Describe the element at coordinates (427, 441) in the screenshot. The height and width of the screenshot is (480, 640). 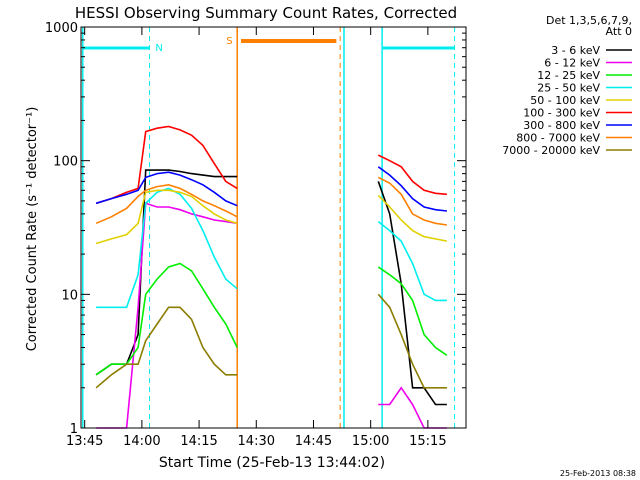
I see `x-tick-label-6: 15:15` at that location.